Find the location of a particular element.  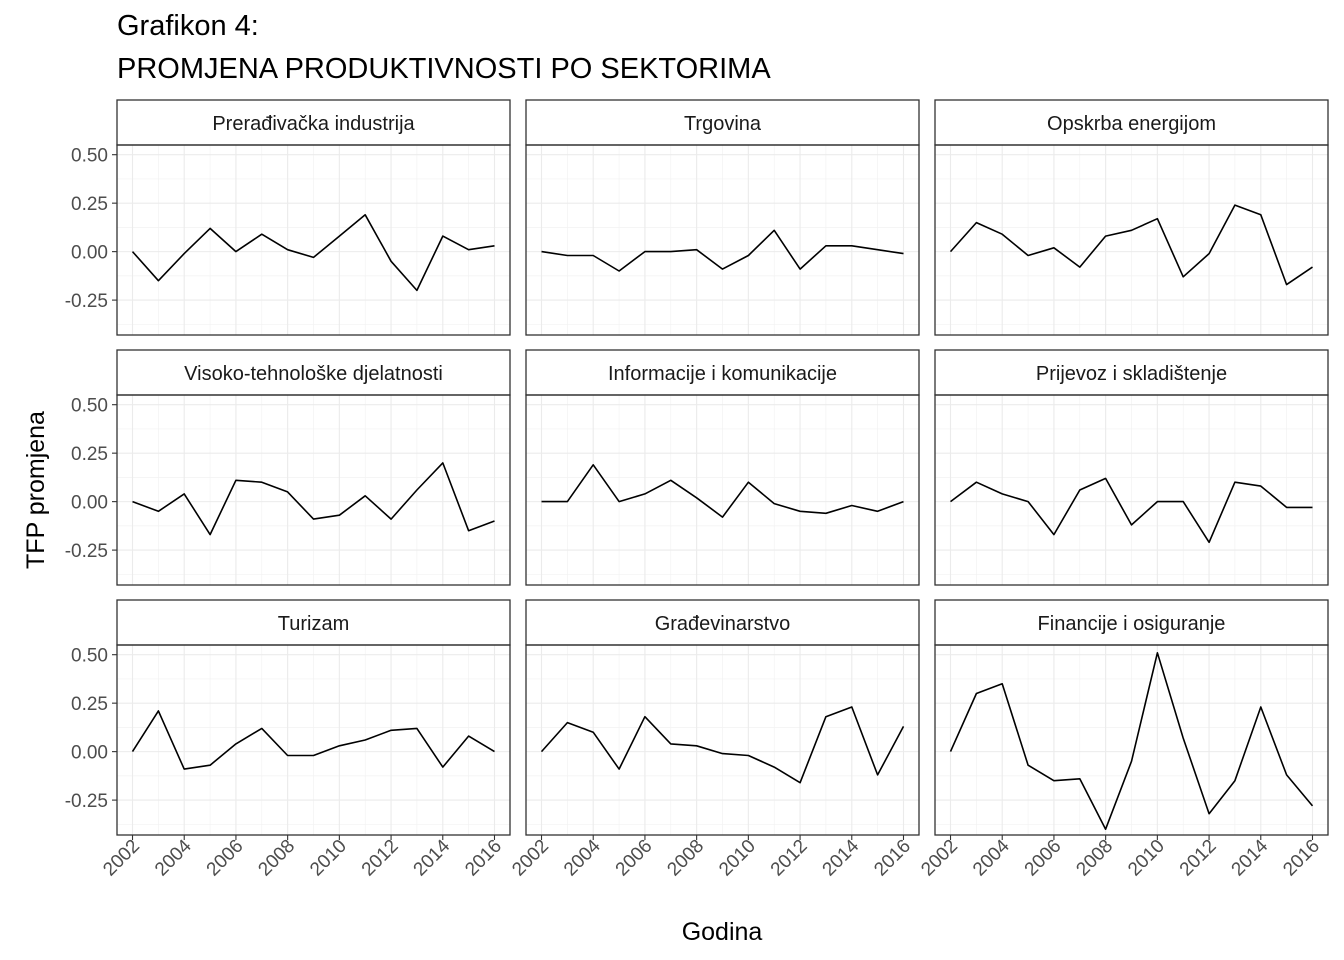

facet-panel: Trgovina is located at coordinates (722, 217).